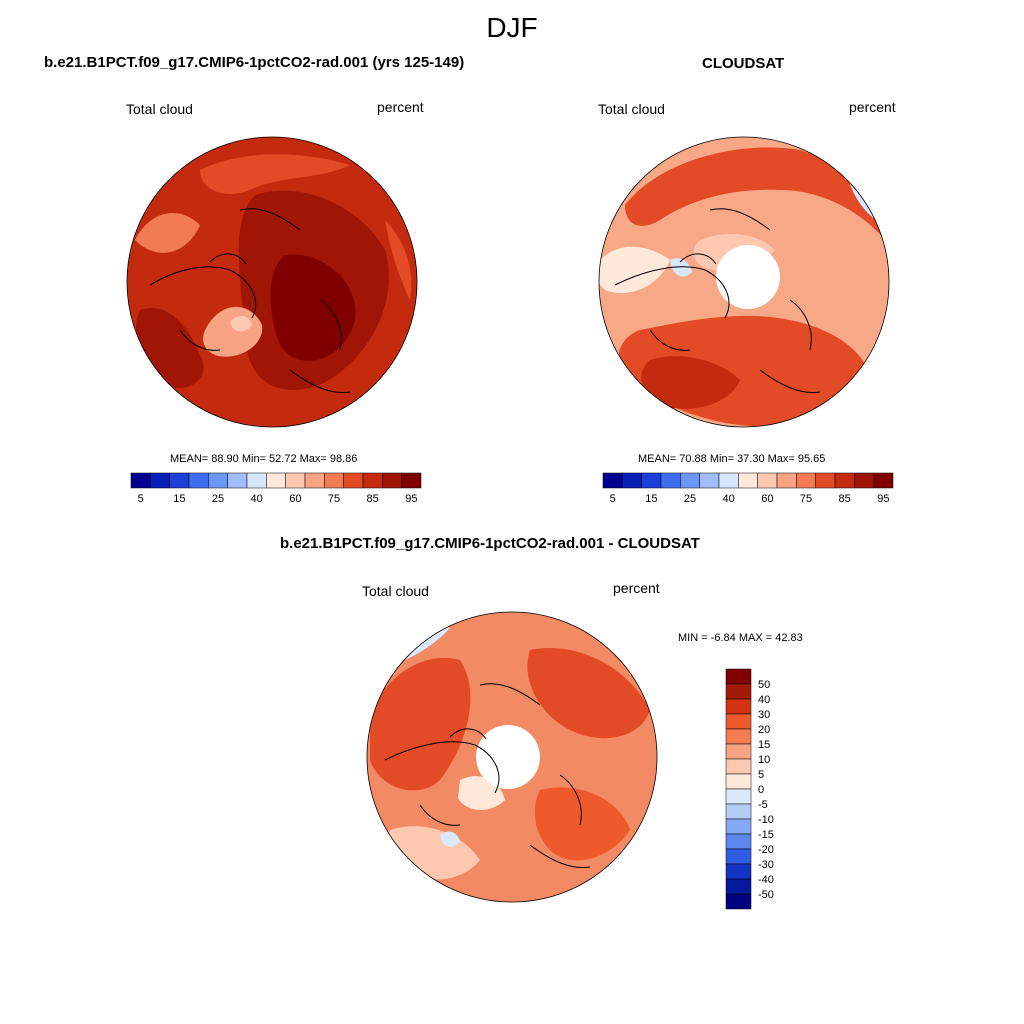  I want to click on panel3-variable-label: Total cloud, so click(395, 591).